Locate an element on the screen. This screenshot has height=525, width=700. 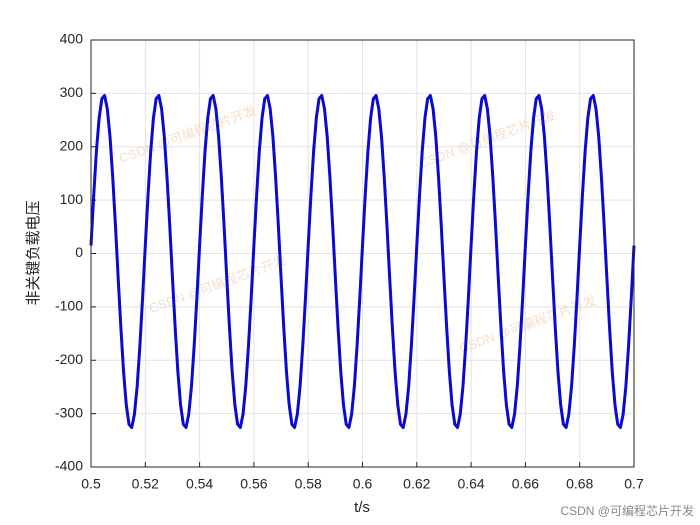
watermark: CSDN @可编程芯片开发 is located at coordinates (627, 510).